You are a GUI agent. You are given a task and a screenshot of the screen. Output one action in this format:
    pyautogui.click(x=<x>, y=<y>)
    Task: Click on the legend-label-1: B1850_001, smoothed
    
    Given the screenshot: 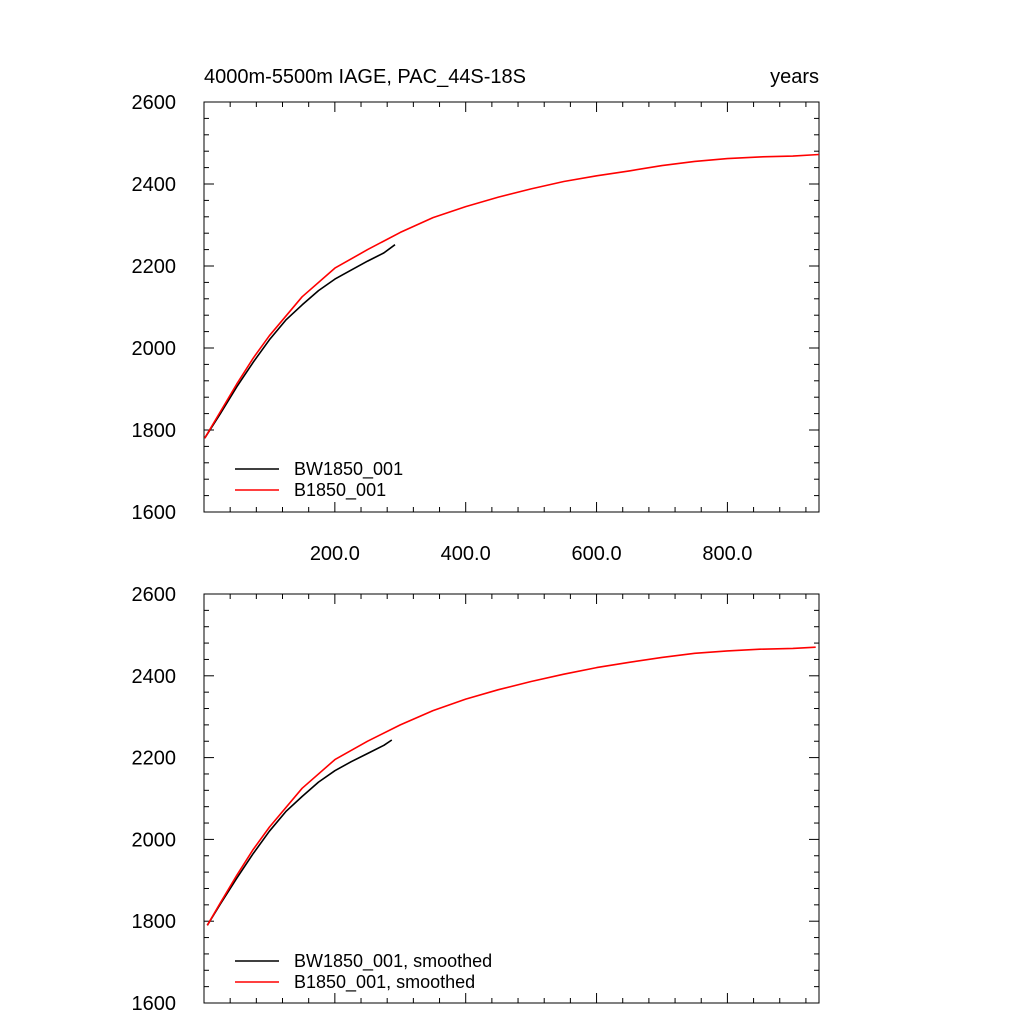 What is the action you would take?
    pyautogui.click(x=384, y=982)
    